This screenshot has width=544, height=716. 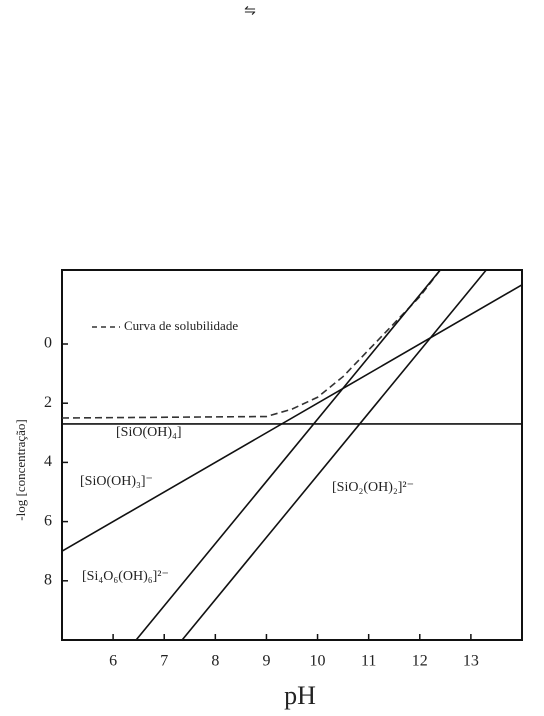 I want to click on x-tick-label: 7, so click(x=164, y=661).